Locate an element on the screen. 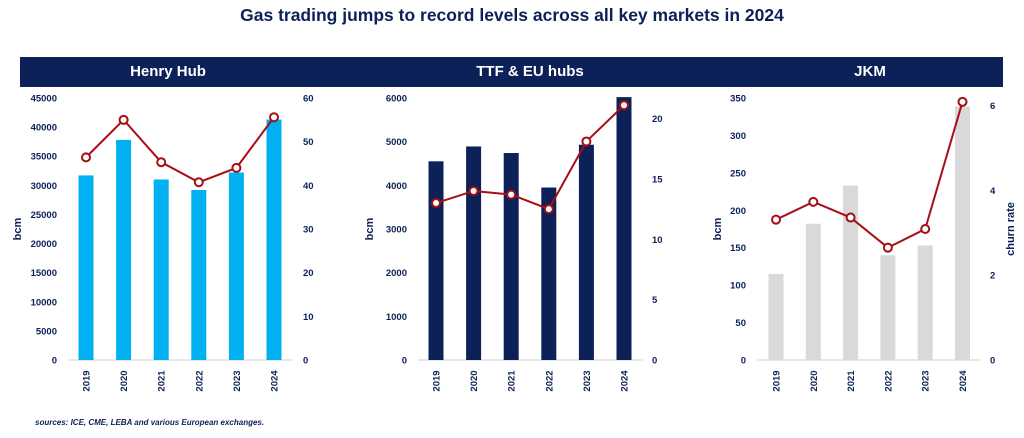 This screenshot has height=438, width=1024. panel-title-henry-hub: Henry Hub is located at coordinates (168, 71).